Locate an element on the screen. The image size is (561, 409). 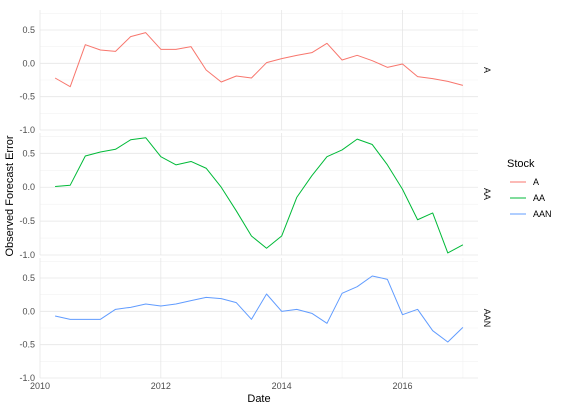
facet-strip-label: AA is located at coordinates (487, 194).